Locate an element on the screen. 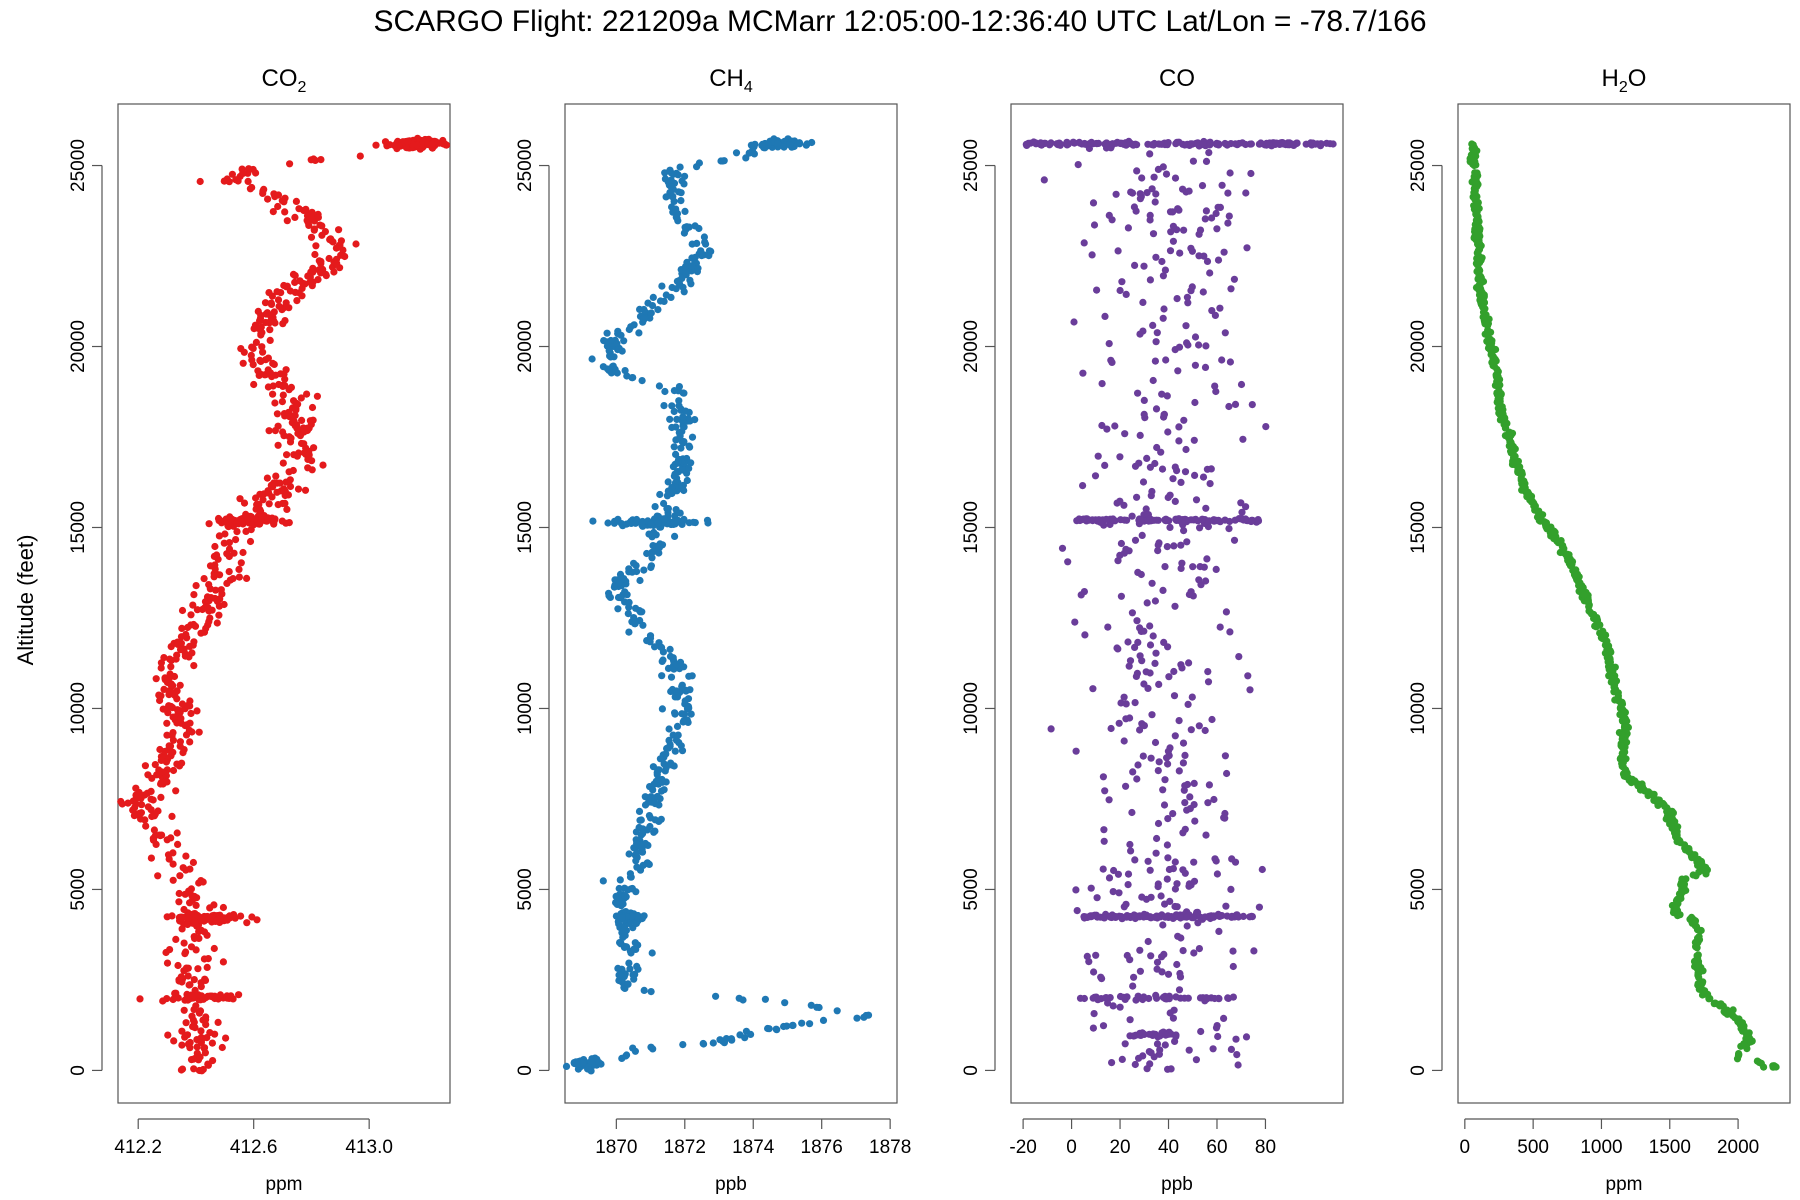  y-tick-label: 10000 is located at coordinates (525, 708).